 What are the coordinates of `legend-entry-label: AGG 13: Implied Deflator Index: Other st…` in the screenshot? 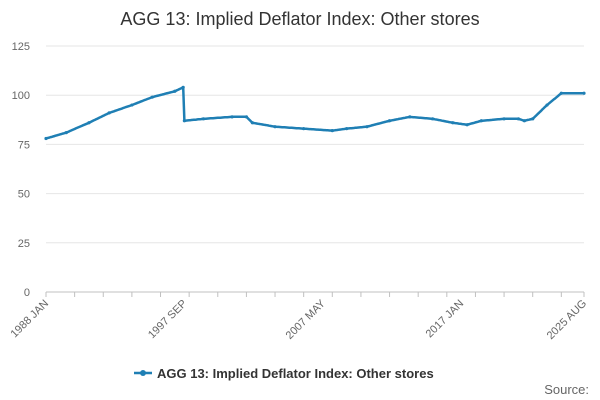 It's located at (295, 373).